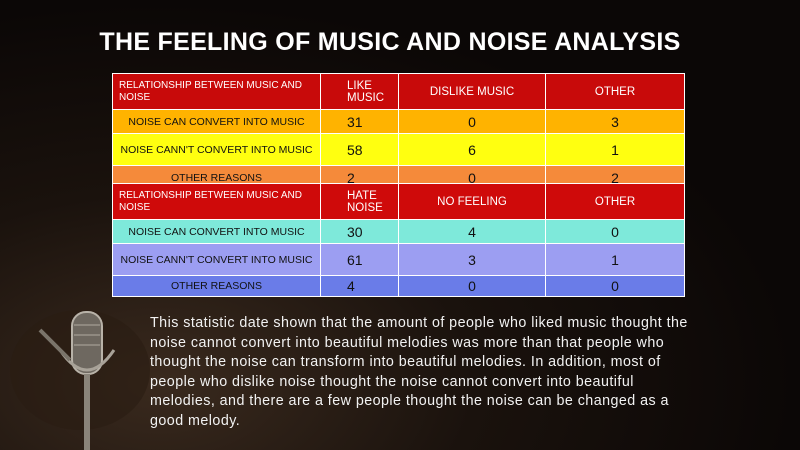 This screenshot has height=450, width=800. What do you see at coordinates (80, 380) in the screenshot?
I see `microphone-image` at bounding box center [80, 380].